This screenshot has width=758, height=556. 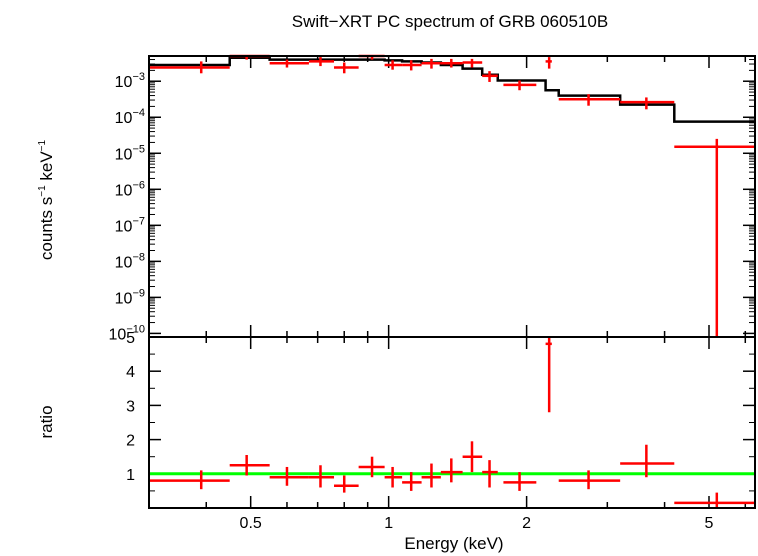 What do you see at coordinates (46, 421) in the screenshot?
I see `ratio-y-axis-label: ratio` at bounding box center [46, 421].